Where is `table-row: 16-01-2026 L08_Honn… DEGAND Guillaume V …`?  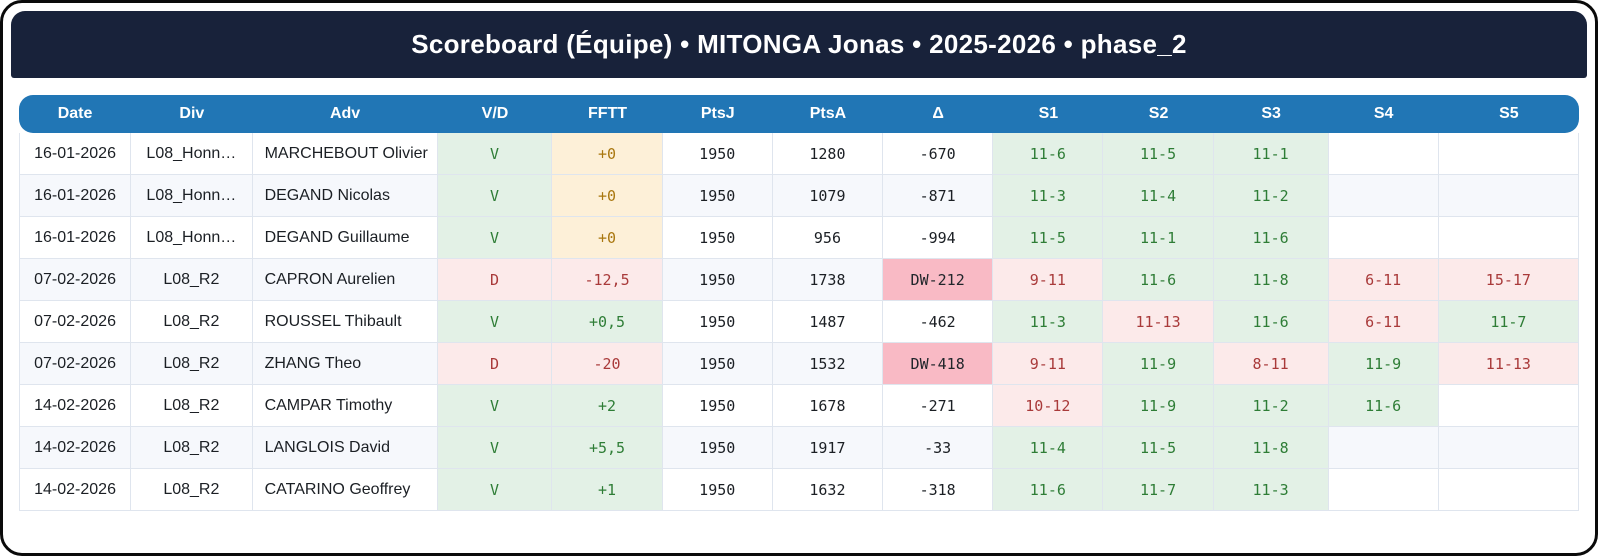 table-row: 16-01-2026 L08_Honn… DEGAND Guillaume V … is located at coordinates (799, 238).